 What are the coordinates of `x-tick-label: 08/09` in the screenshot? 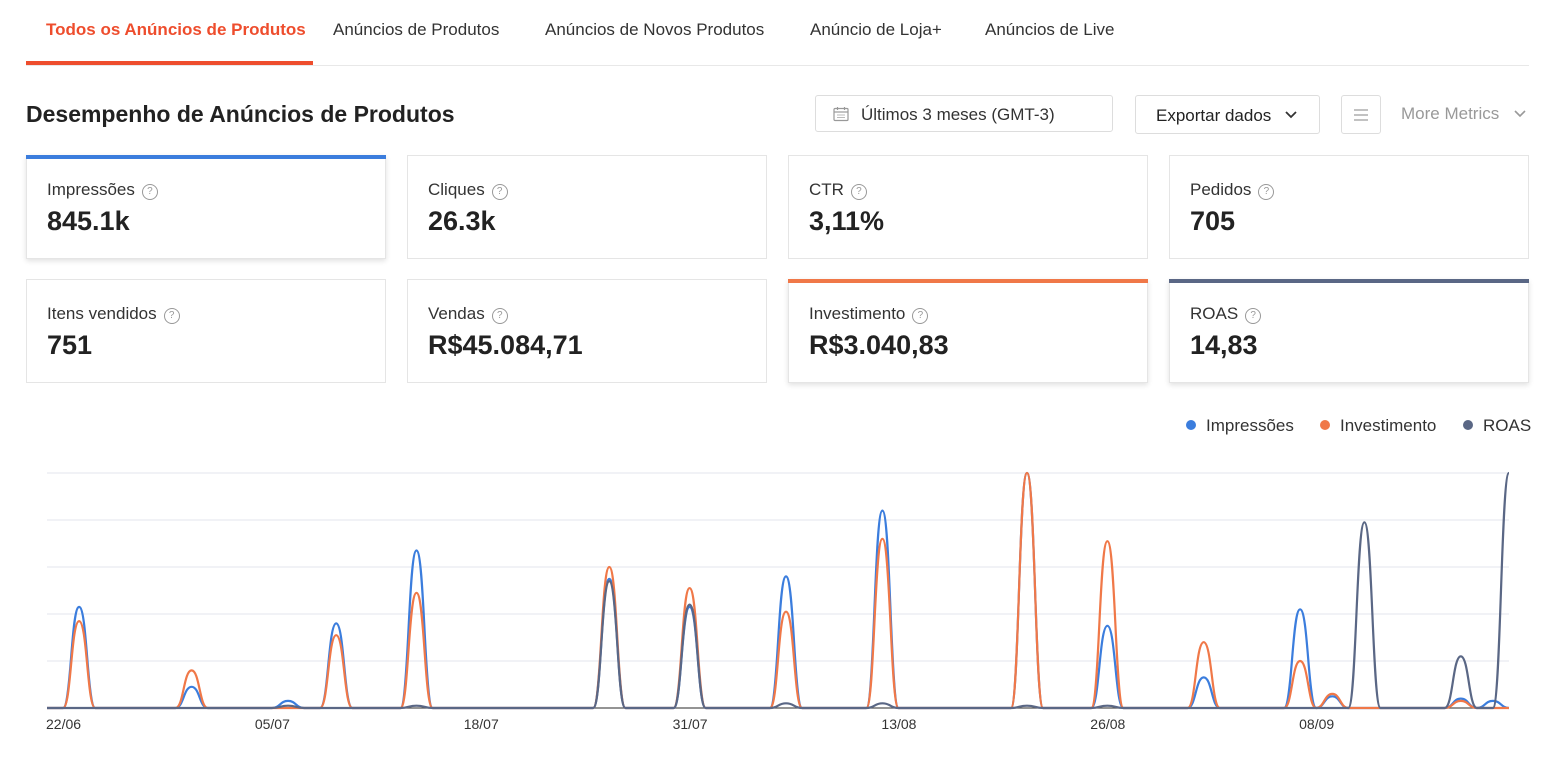 It's located at (1316, 724).